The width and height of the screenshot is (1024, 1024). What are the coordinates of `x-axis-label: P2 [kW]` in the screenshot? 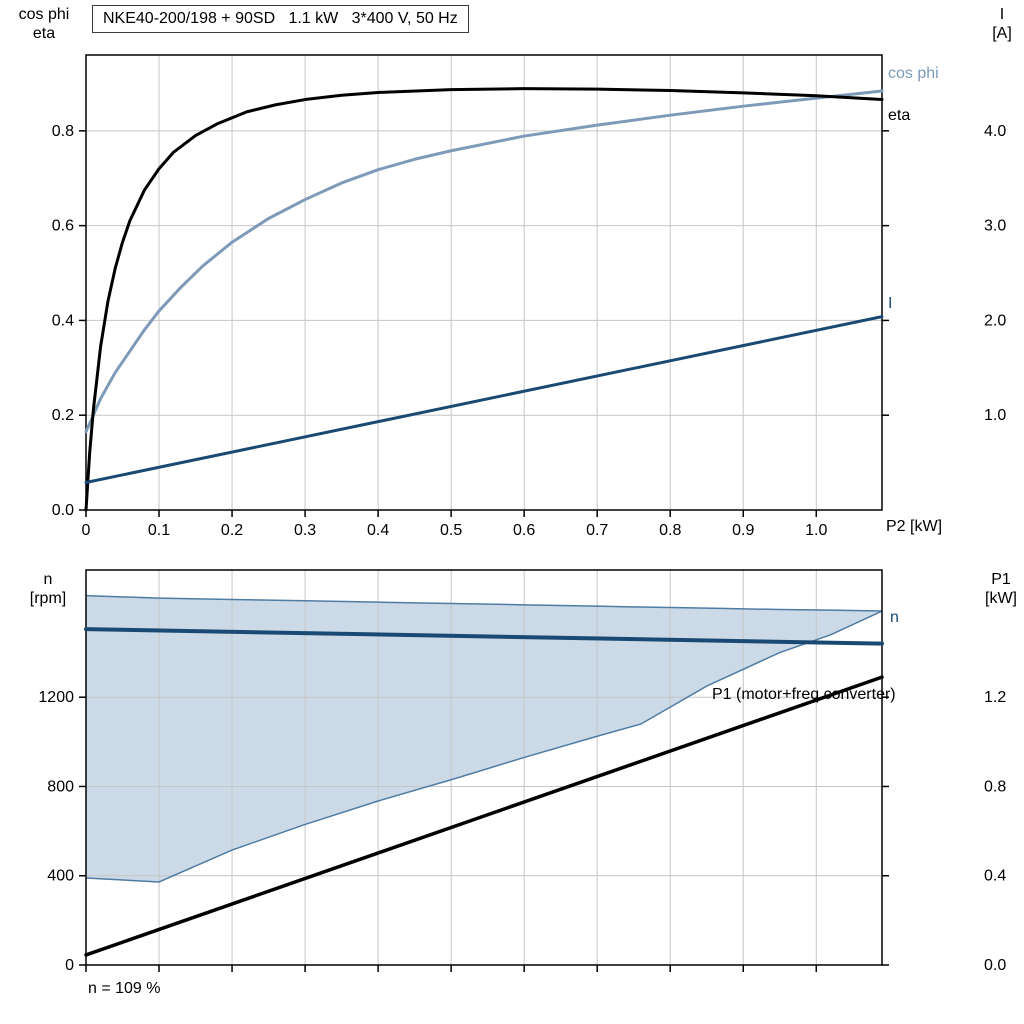 It's located at (914, 526).